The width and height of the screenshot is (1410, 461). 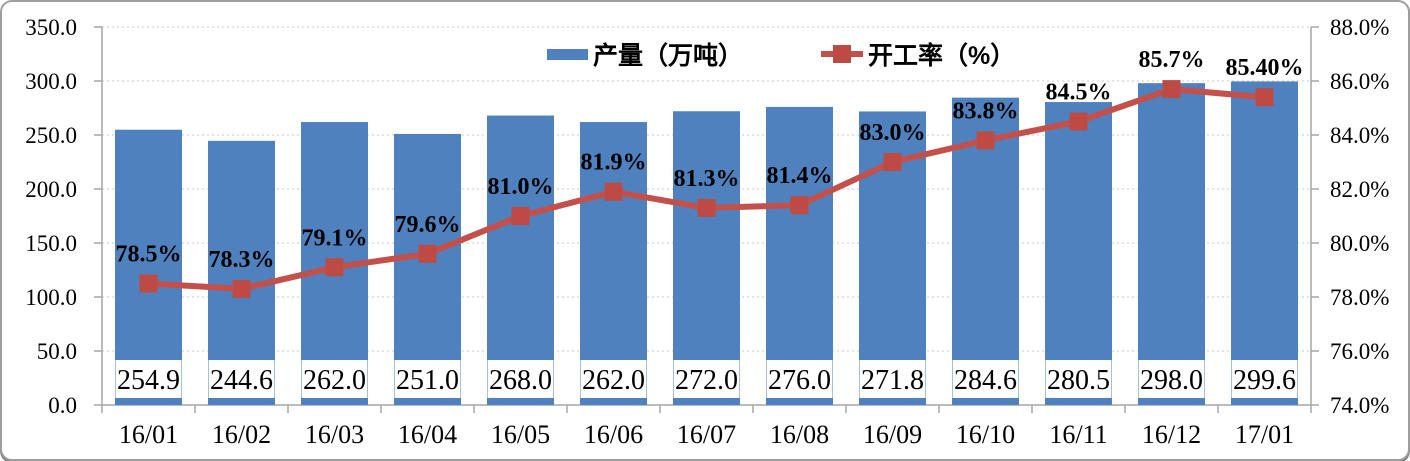 What do you see at coordinates (668, 56) in the screenshot?
I see `legend-label-production: 产量（万吨）` at bounding box center [668, 56].